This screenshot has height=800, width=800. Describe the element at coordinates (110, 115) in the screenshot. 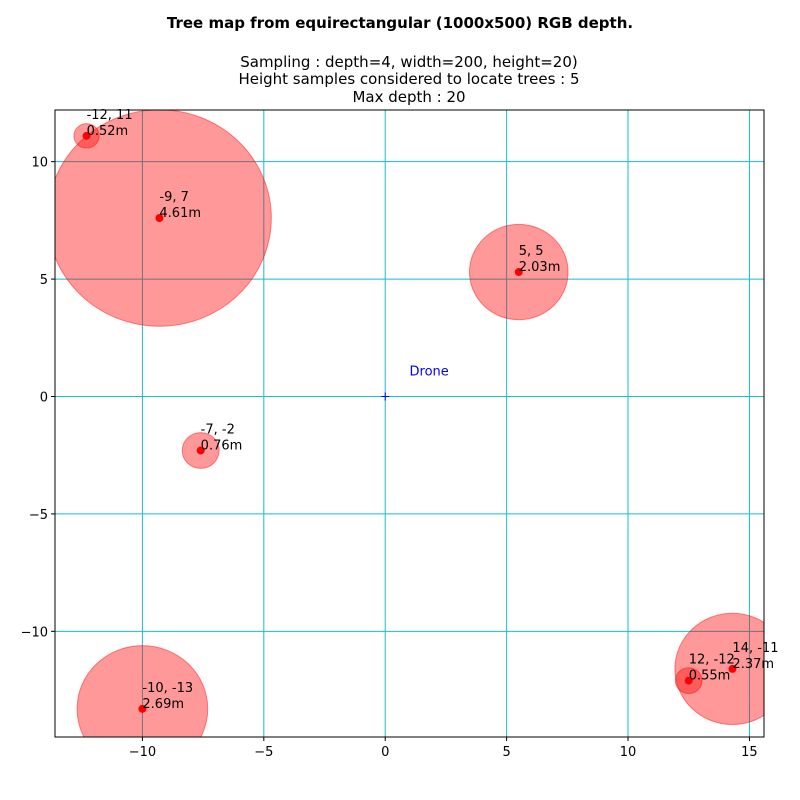

I see `tree-coord-label: -12, 11` at that location.